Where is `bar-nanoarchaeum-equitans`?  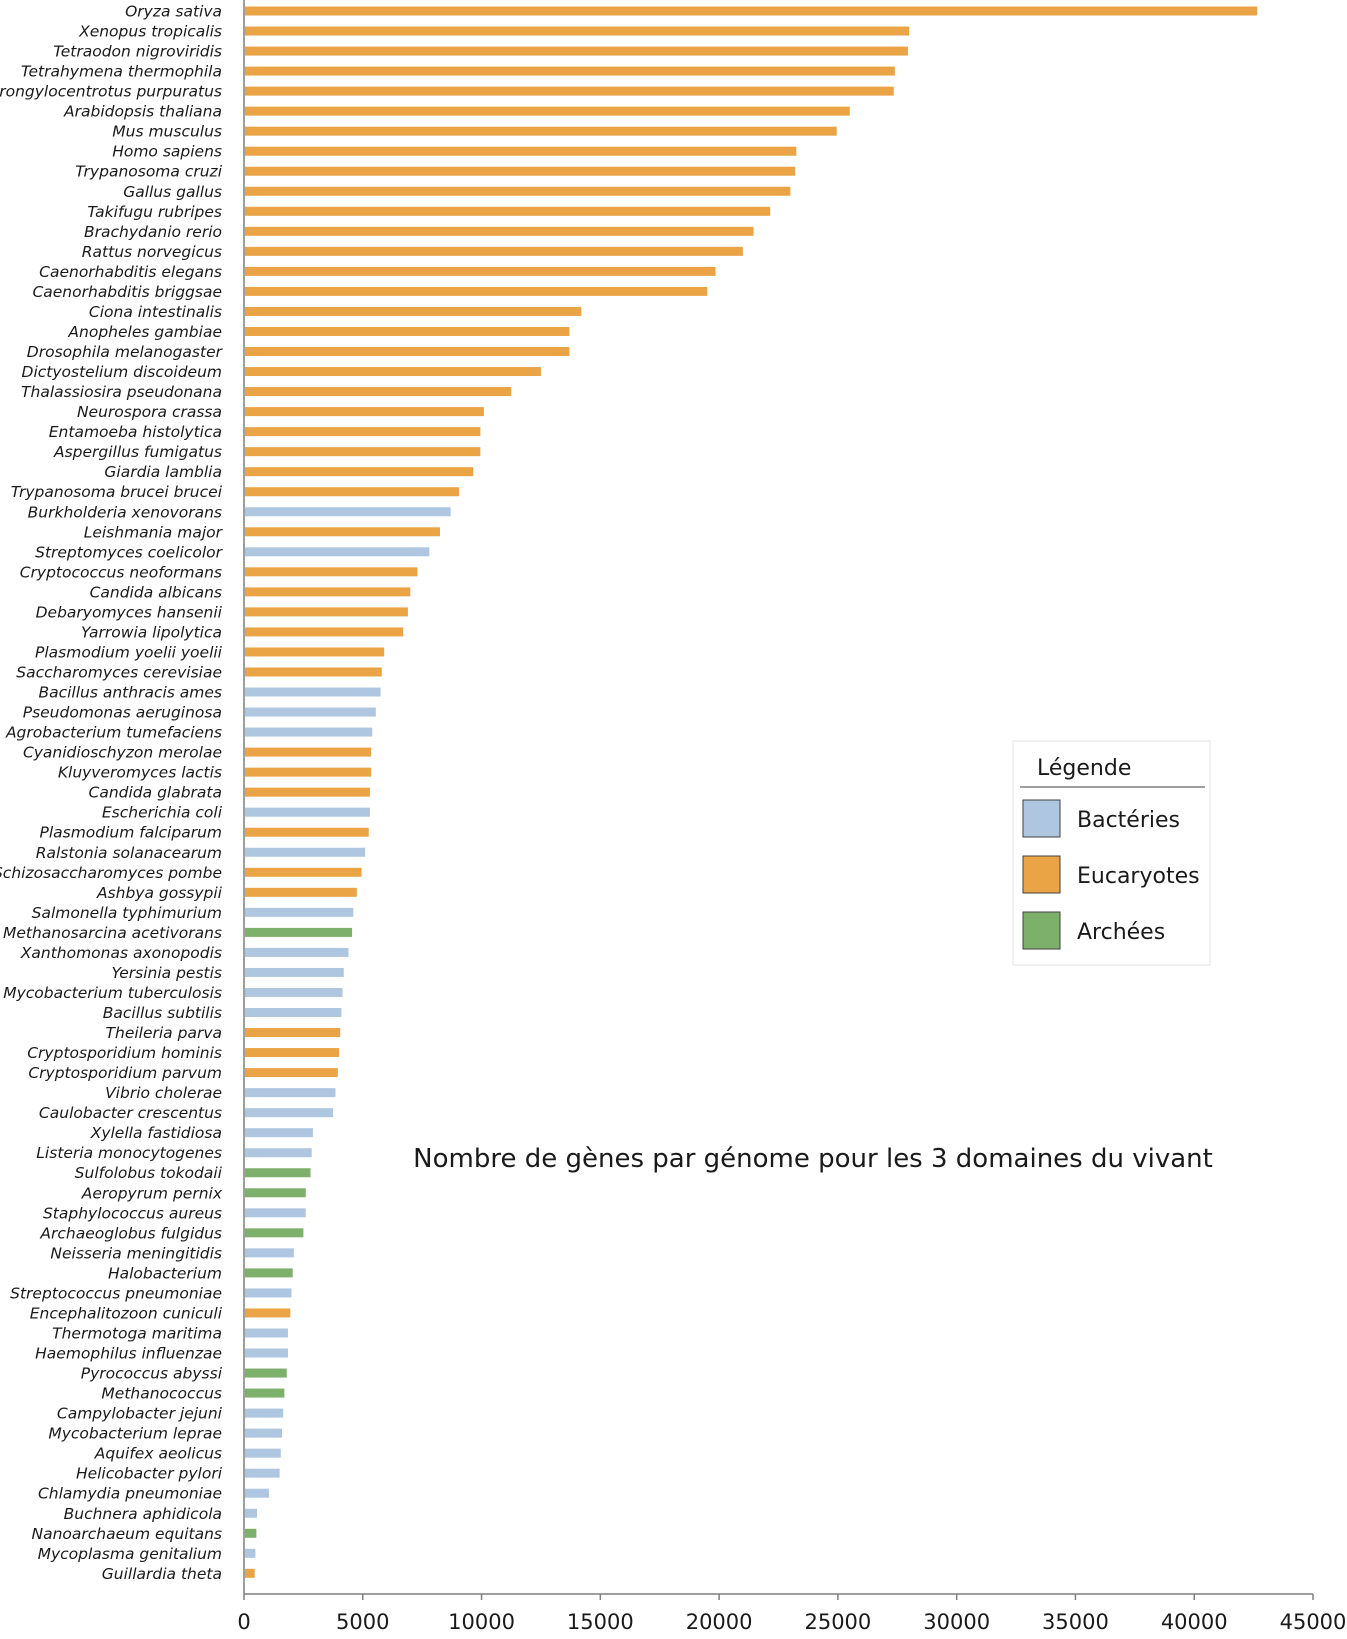 bar-nanoarchaeum-equitans is located at coordinates (251, 1533).